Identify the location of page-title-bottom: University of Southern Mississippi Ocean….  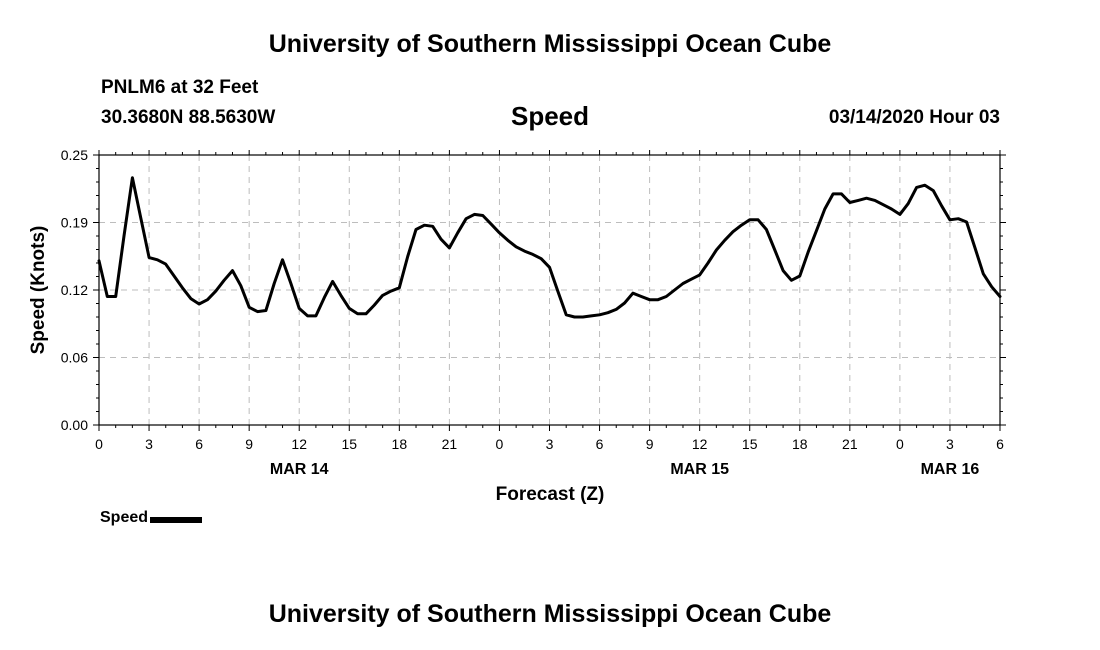
(550, 614).